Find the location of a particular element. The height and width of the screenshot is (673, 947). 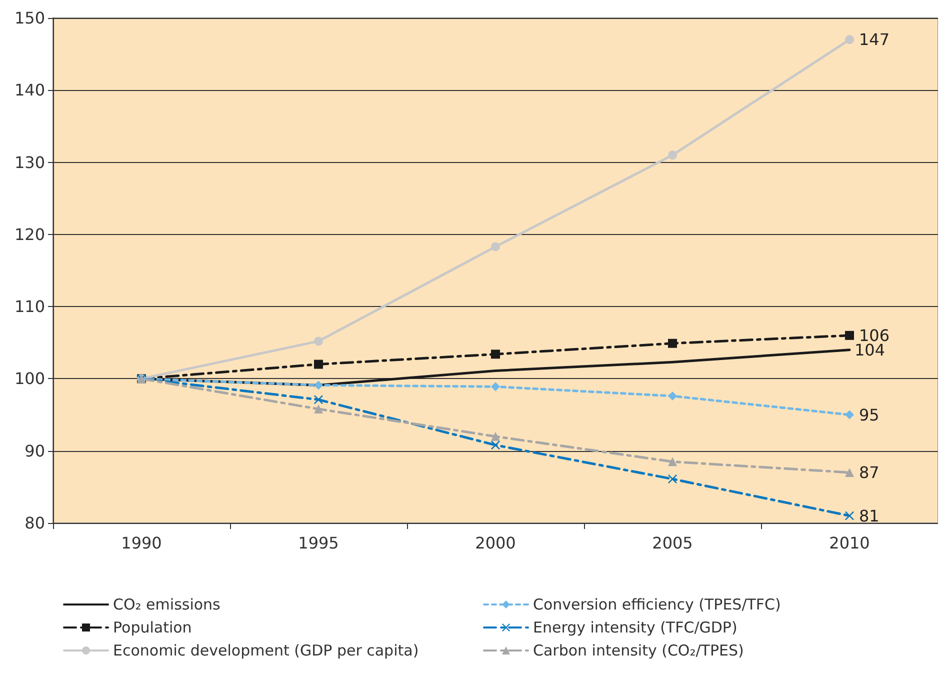

x-tick-label: 1995 is located at coordinates (318, 543).